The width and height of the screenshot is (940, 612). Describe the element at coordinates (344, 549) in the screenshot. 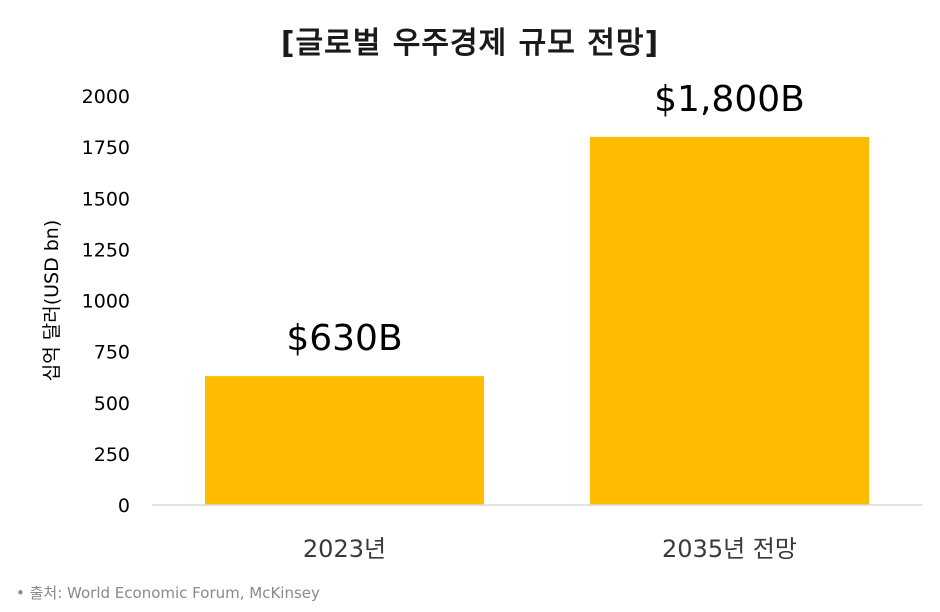

I see `x-tick-label: 2023년` at that location.